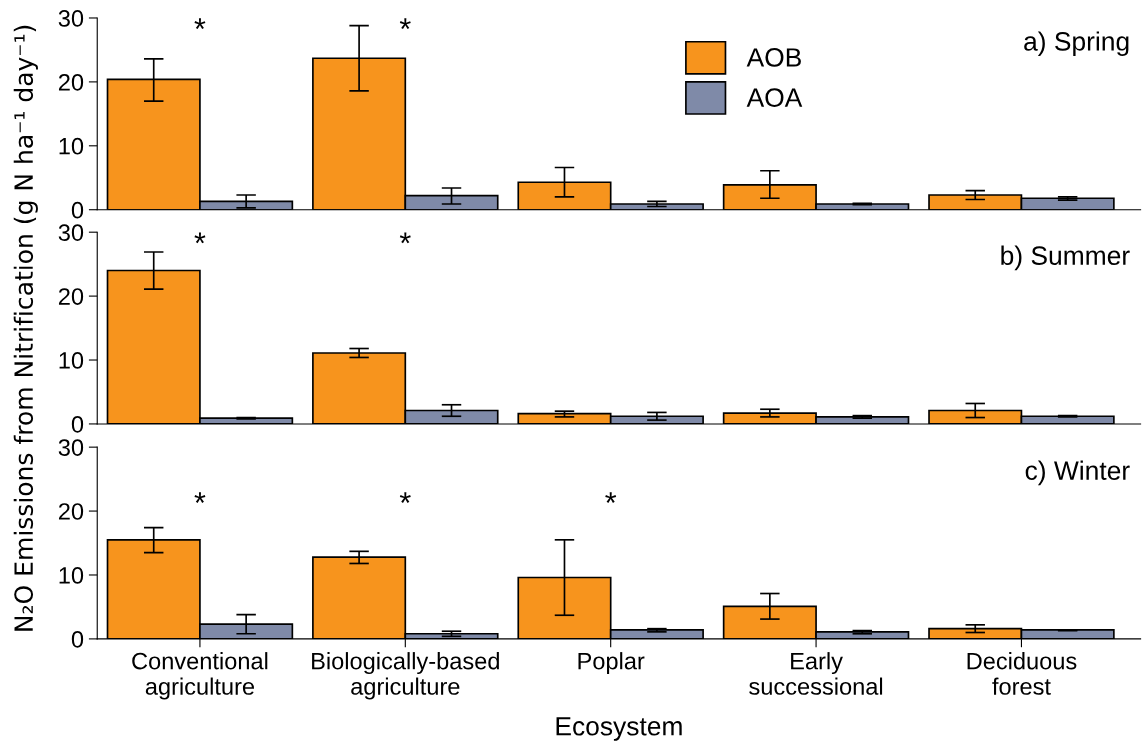 Image resolution: width=1144 pixels, height=749 pixels. What do you see at coordinates (611, 663) in the screenshot?
I see `x-tick-label: Poplar` at bounding box center [611, 663].